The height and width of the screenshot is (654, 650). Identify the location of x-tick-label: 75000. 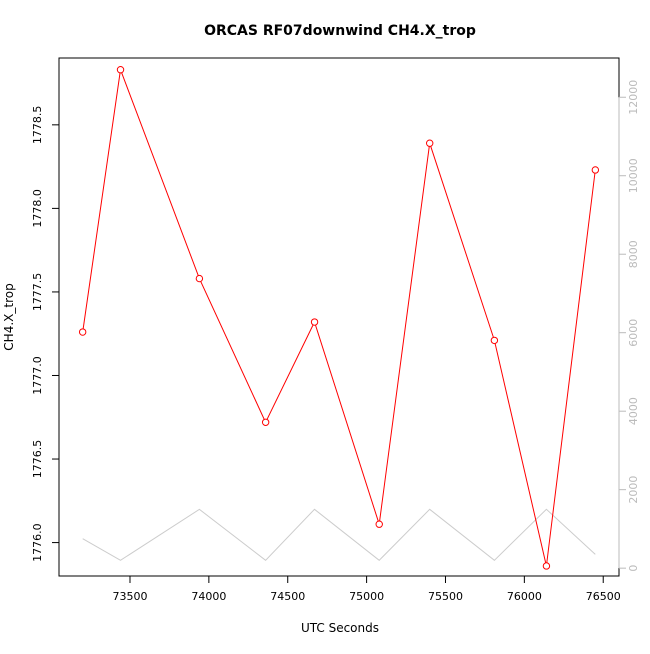
(366, 596).